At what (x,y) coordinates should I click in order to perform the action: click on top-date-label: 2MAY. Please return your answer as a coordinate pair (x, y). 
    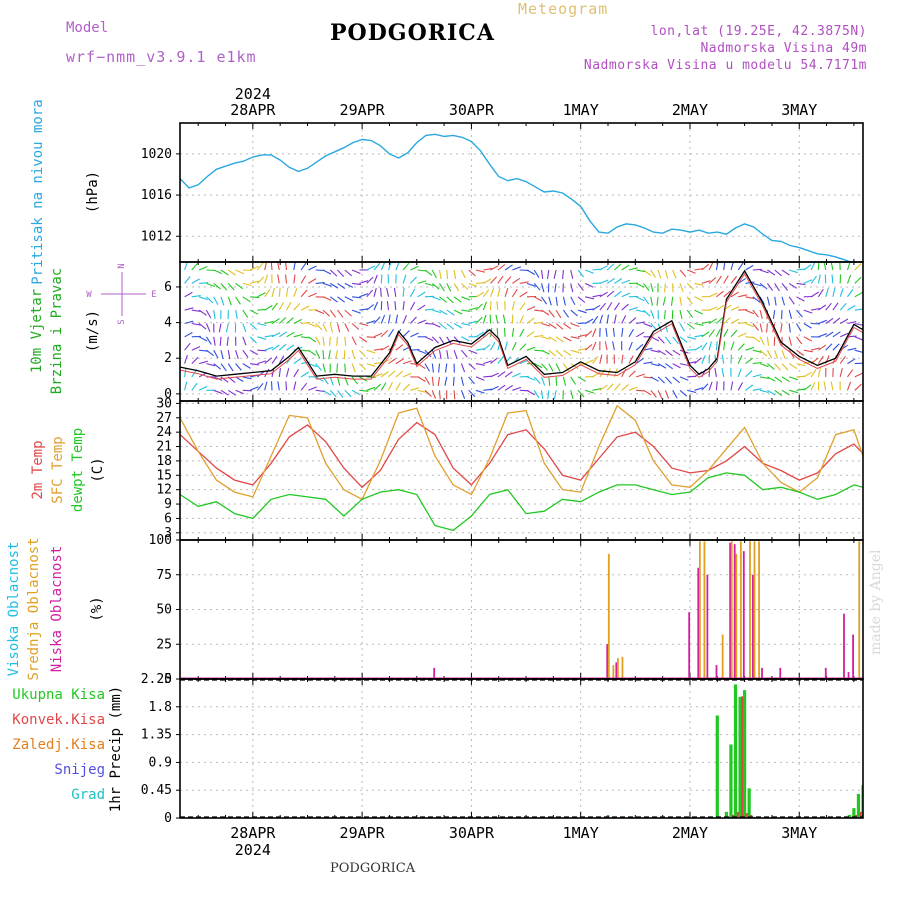
    Looking at the image, I should click on (690, 110).